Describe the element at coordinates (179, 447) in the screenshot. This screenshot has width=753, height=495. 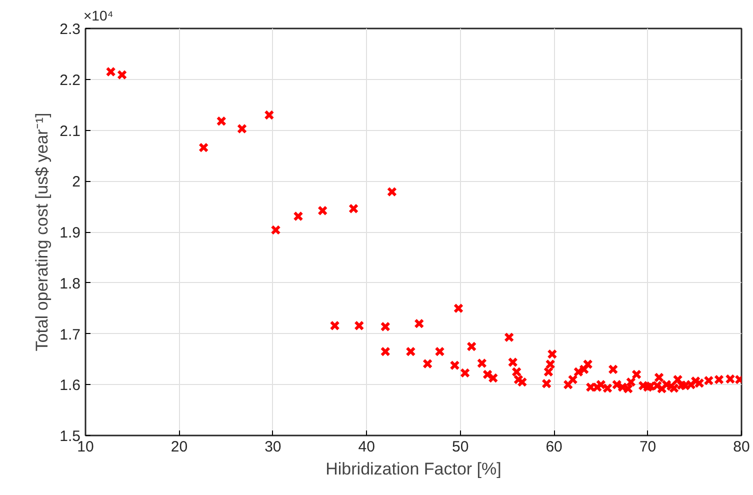
I see `x-tick-label: 20` at that location.